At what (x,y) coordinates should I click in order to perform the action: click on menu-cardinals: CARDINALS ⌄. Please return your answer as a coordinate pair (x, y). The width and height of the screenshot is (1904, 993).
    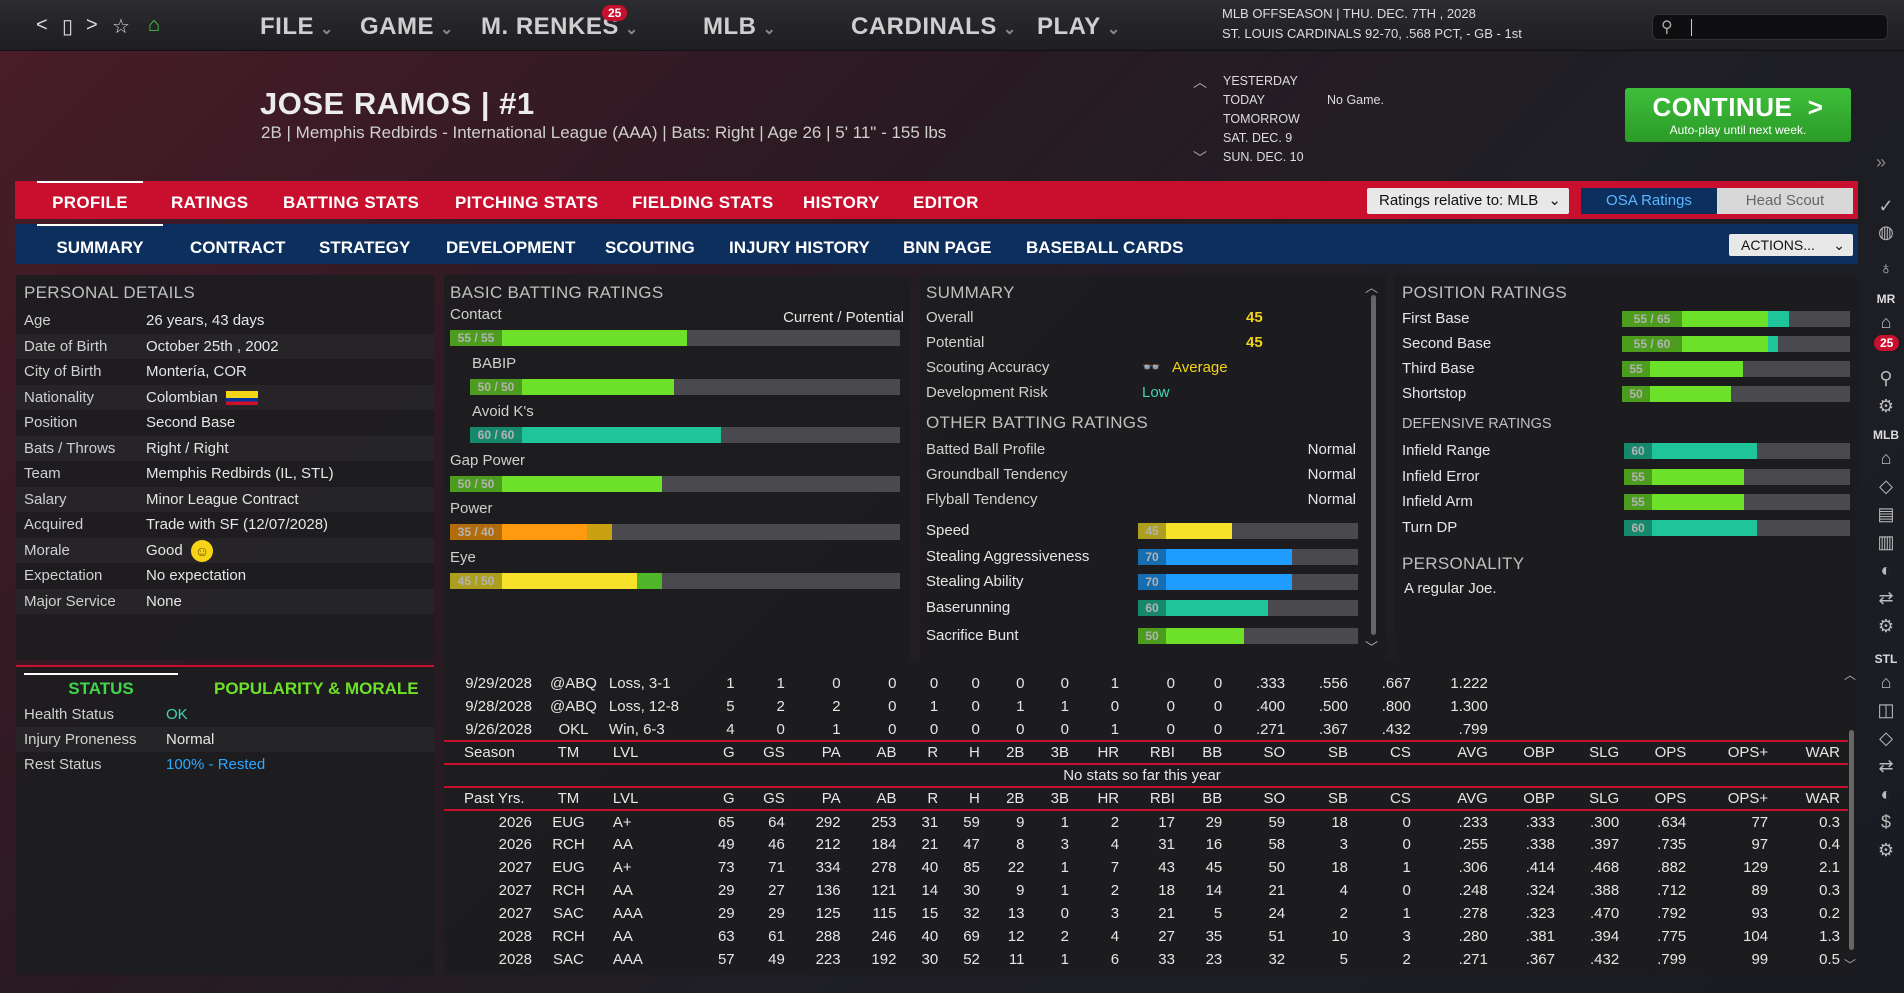
    Looking at the image, I should click on (934, 26).